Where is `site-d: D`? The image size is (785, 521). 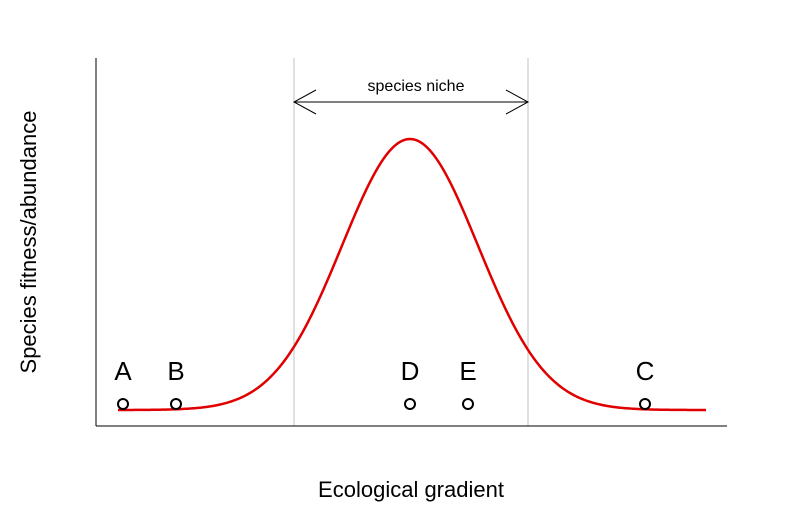
site-d: D is located at coordinates (410, 383).